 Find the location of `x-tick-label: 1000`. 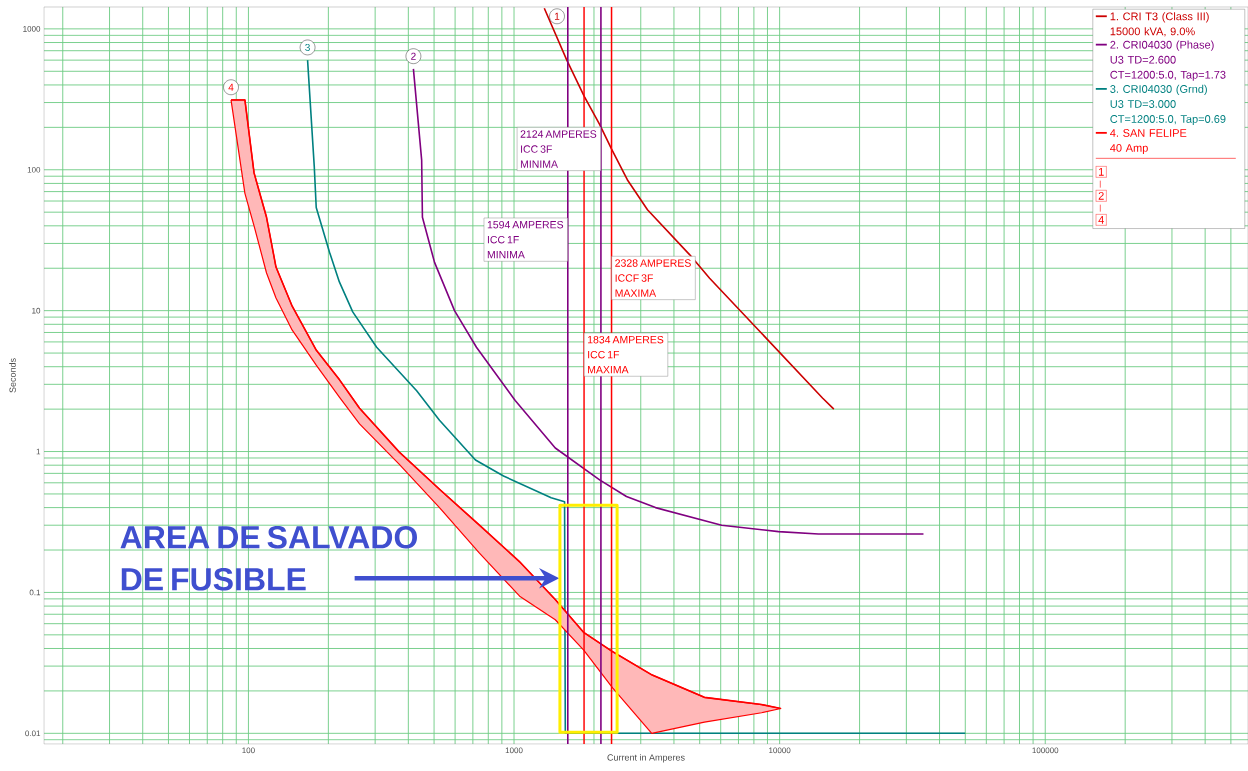

x-tick-label: 1000 is located at coordinates (514, 750).